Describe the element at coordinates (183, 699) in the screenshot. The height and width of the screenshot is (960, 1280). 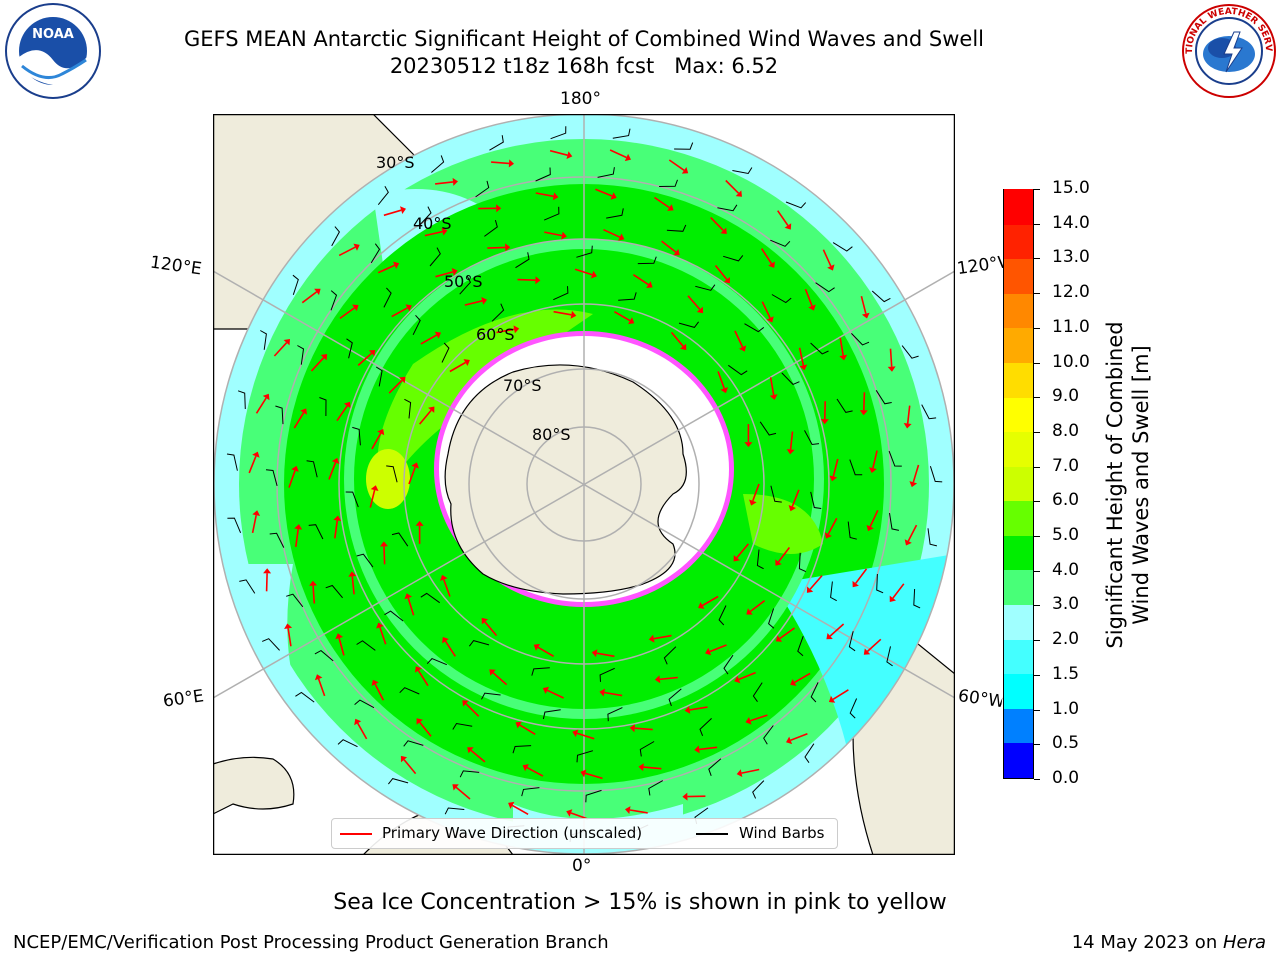
I see `lon-label-60e: 60°E` at that location.